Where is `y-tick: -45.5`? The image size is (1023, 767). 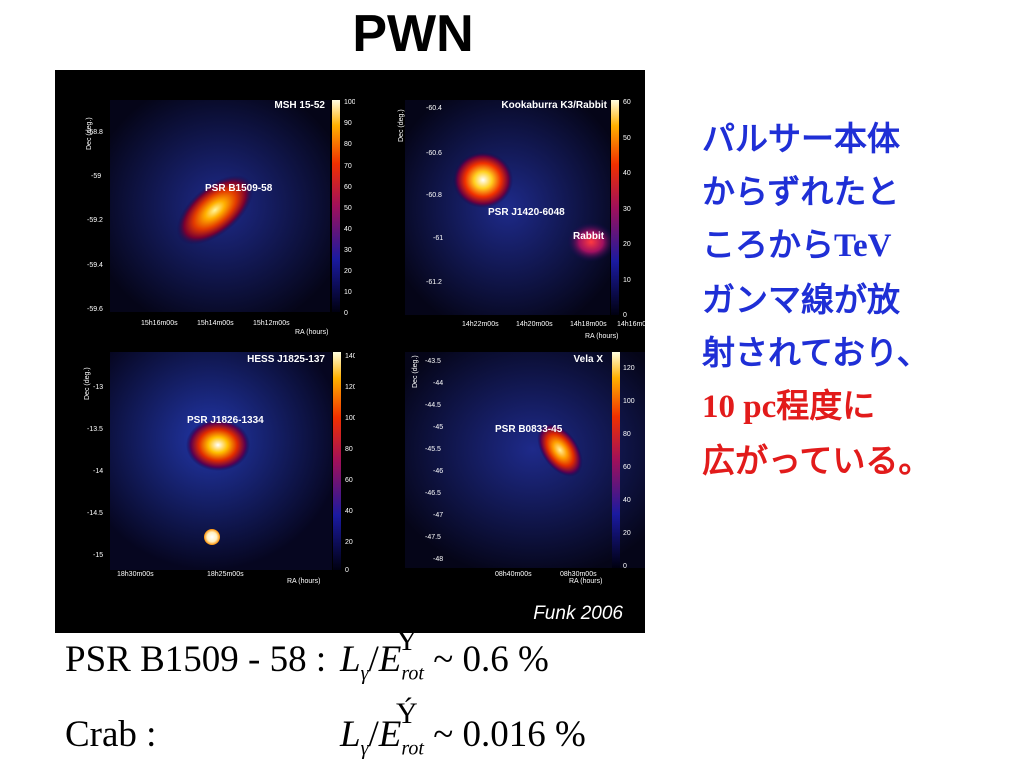 y-tick: -45.5 is located at coordinates (433, 449).